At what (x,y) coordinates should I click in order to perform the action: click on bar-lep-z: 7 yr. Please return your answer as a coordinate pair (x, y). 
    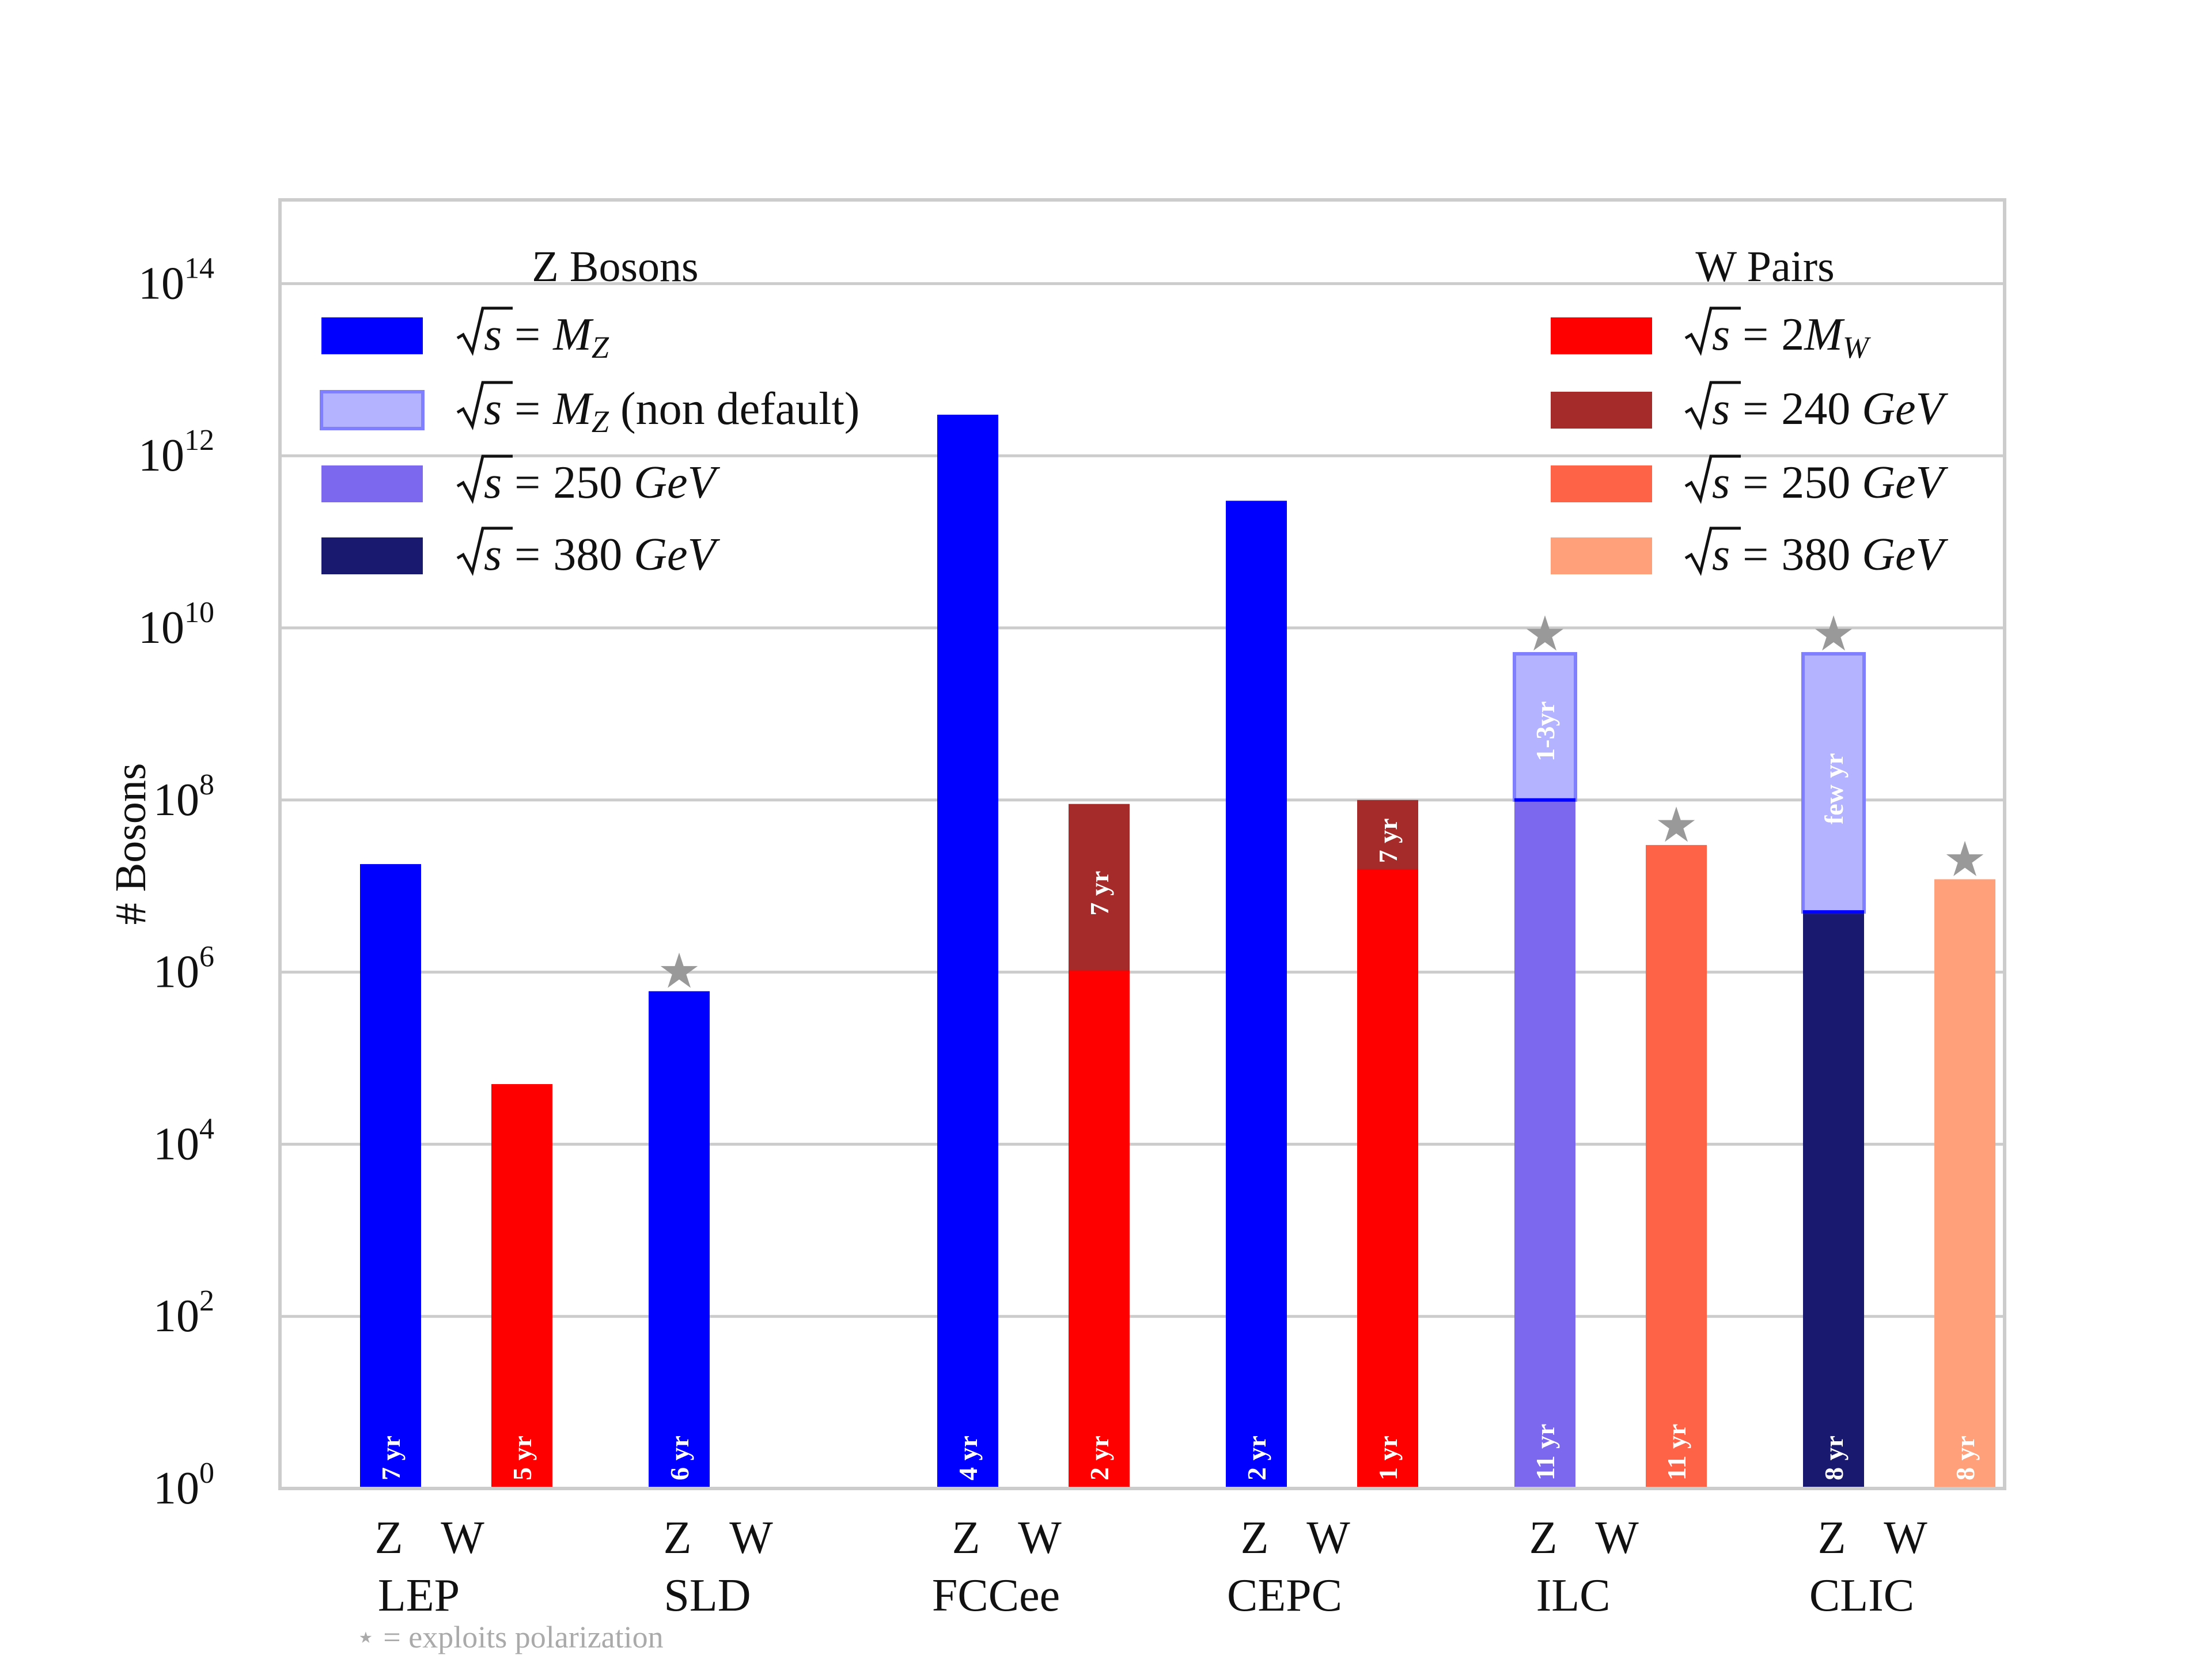
    Looking at the image, I should click on (390, 1176).